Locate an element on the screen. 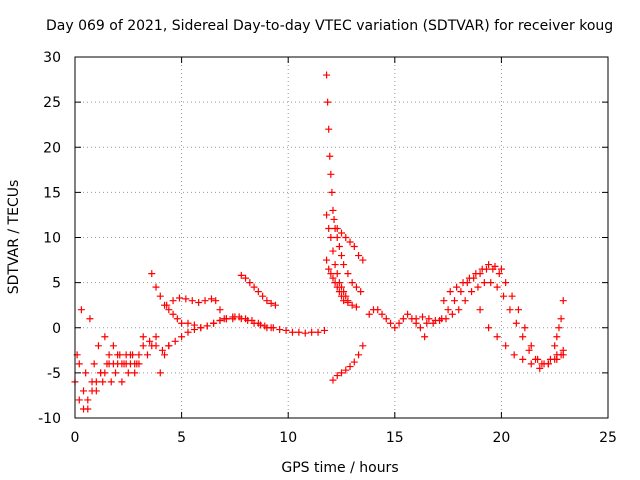 The image size is (640, 480). x-tick-label: 25 is located at coordinates (608, 438).